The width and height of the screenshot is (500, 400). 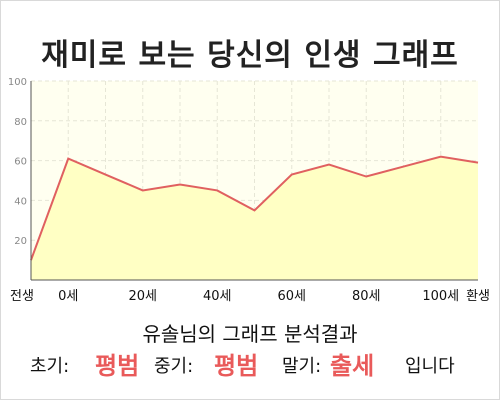 What do you see at coordinates (174, 366) in the screenshot?
I see `mid-label: 중기:` at bounding box center [174, 366].